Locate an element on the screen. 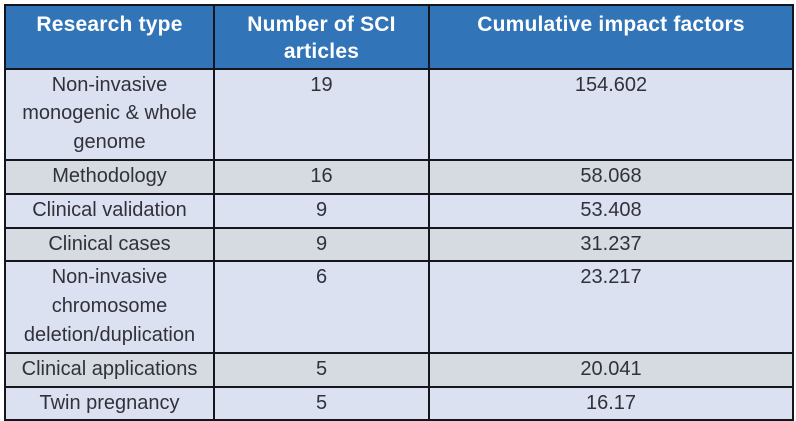  impact-factors-cell: 58.068 is located at coordinates (611, 176).